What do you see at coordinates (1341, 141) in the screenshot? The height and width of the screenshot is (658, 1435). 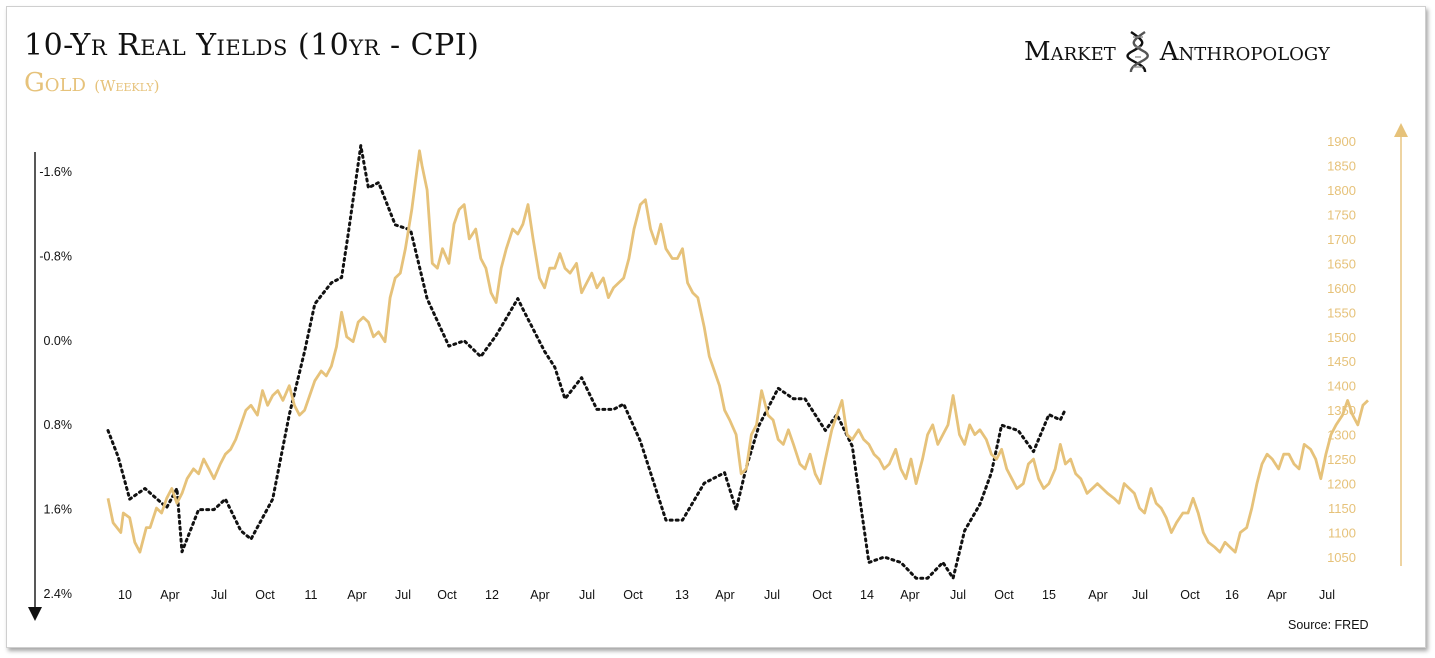 I see `right-tick-label: 1900` at bounding box center [1341, 141].